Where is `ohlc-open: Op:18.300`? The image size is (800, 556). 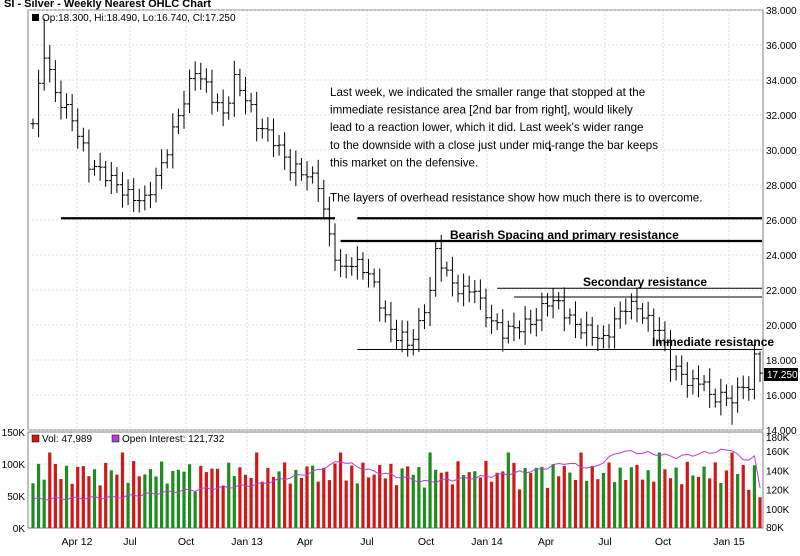 ohlc-open: Op:18.300 is located at coordinates (65, 18).